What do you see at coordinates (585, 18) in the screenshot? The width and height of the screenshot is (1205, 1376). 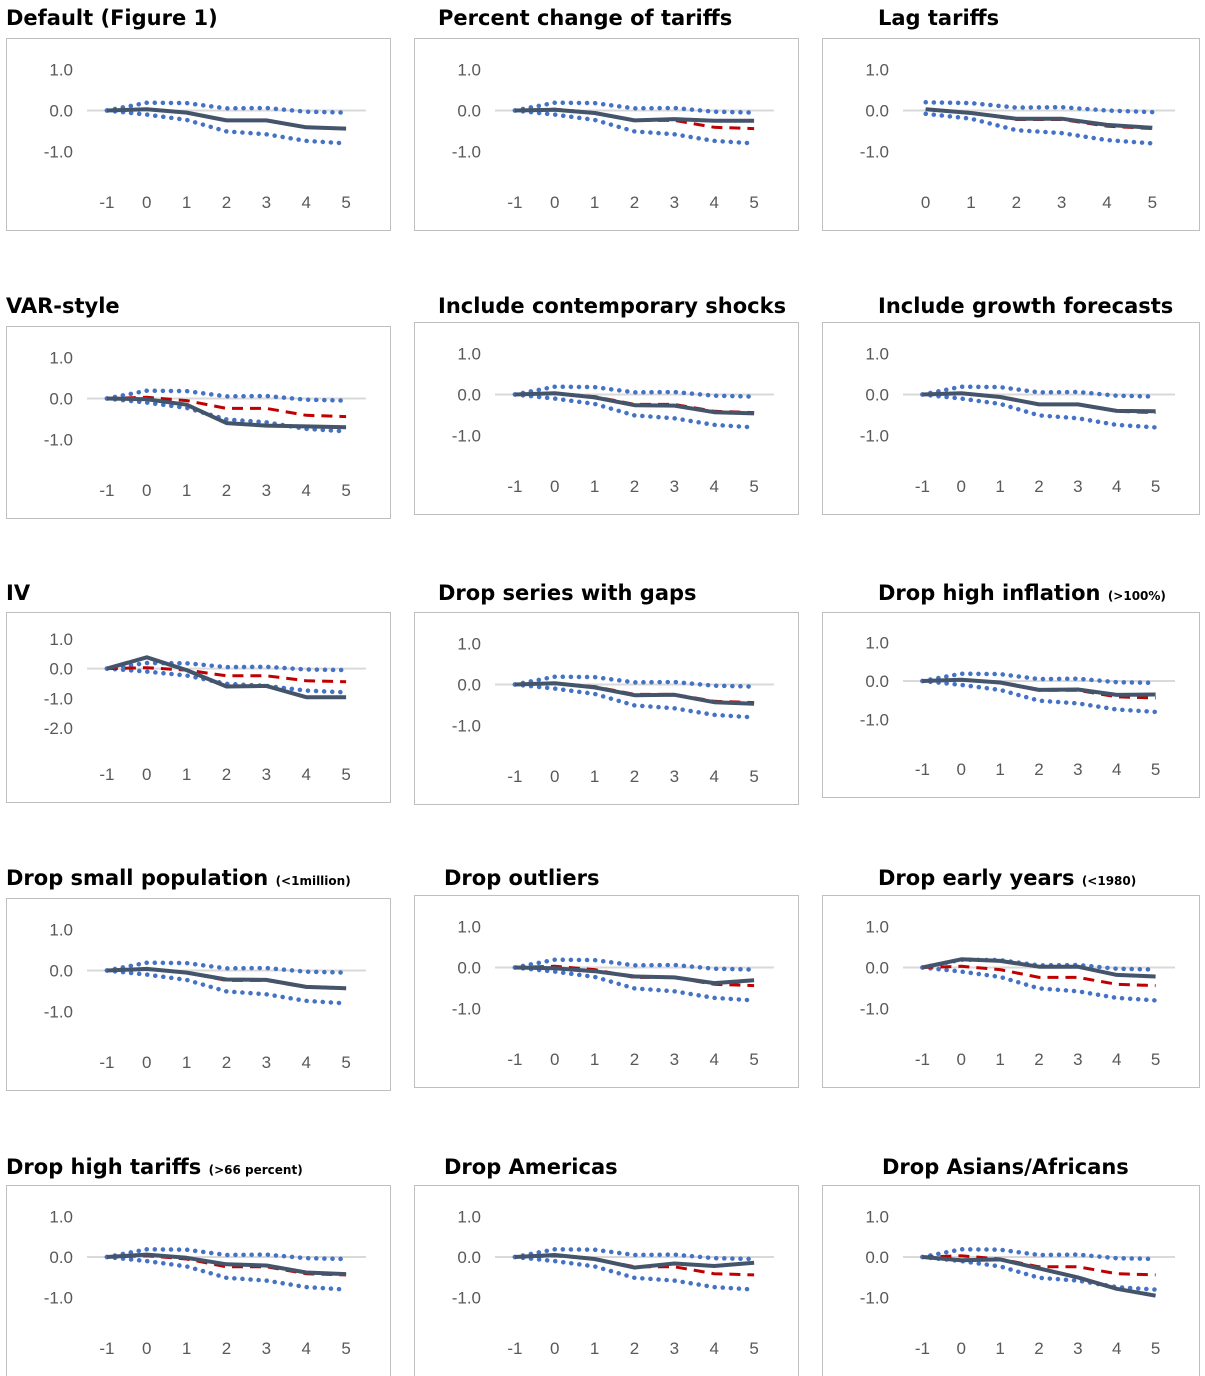 I see `chart-title-2: Percent change of tariffs` at bounding box center [585, 18].